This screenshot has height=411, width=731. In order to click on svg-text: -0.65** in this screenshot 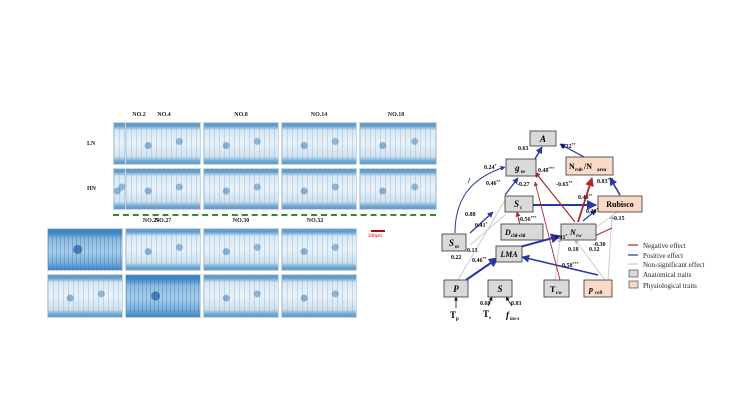, I will do `click(564, 184)`.